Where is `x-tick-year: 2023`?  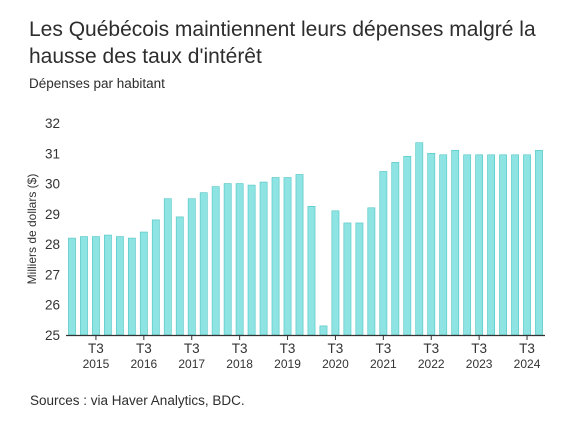 x-tick-year: 2023 is located at coordinates (479, 364).